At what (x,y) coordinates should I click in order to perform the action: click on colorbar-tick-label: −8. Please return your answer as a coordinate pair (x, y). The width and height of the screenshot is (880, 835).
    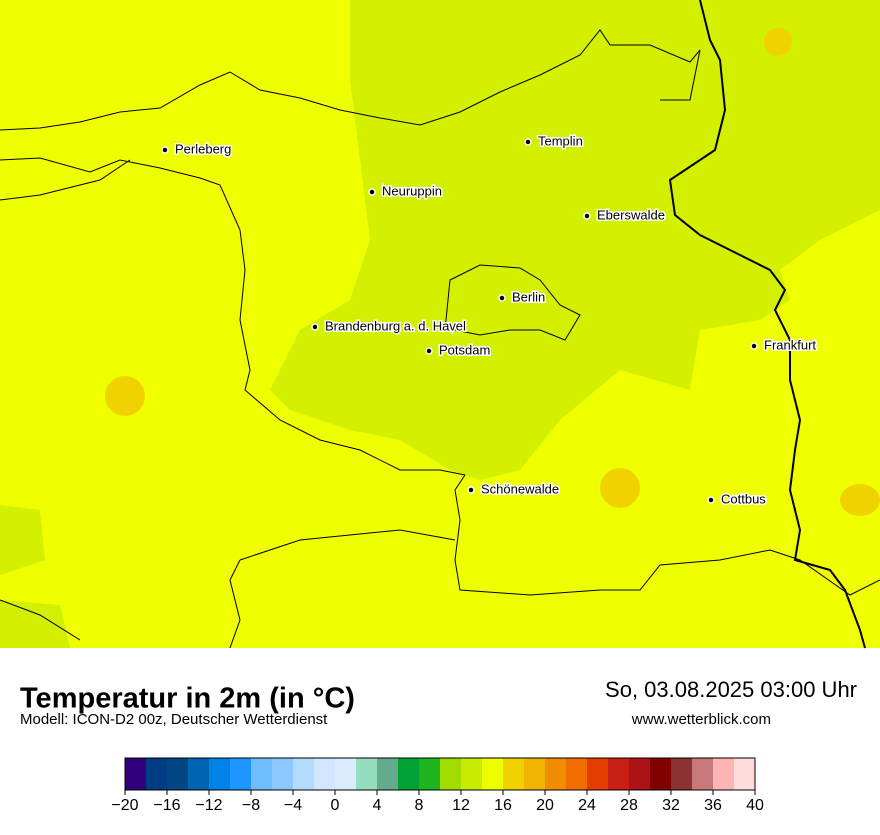
    Looking at the image, I should click on (251, 805).